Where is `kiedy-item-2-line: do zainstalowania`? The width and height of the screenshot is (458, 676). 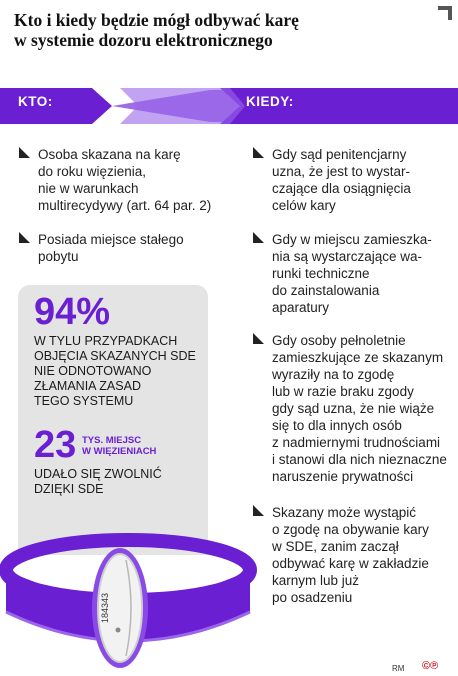
kiedy-item-2-line: do zainstalowania is located at coordinates (326, 290).